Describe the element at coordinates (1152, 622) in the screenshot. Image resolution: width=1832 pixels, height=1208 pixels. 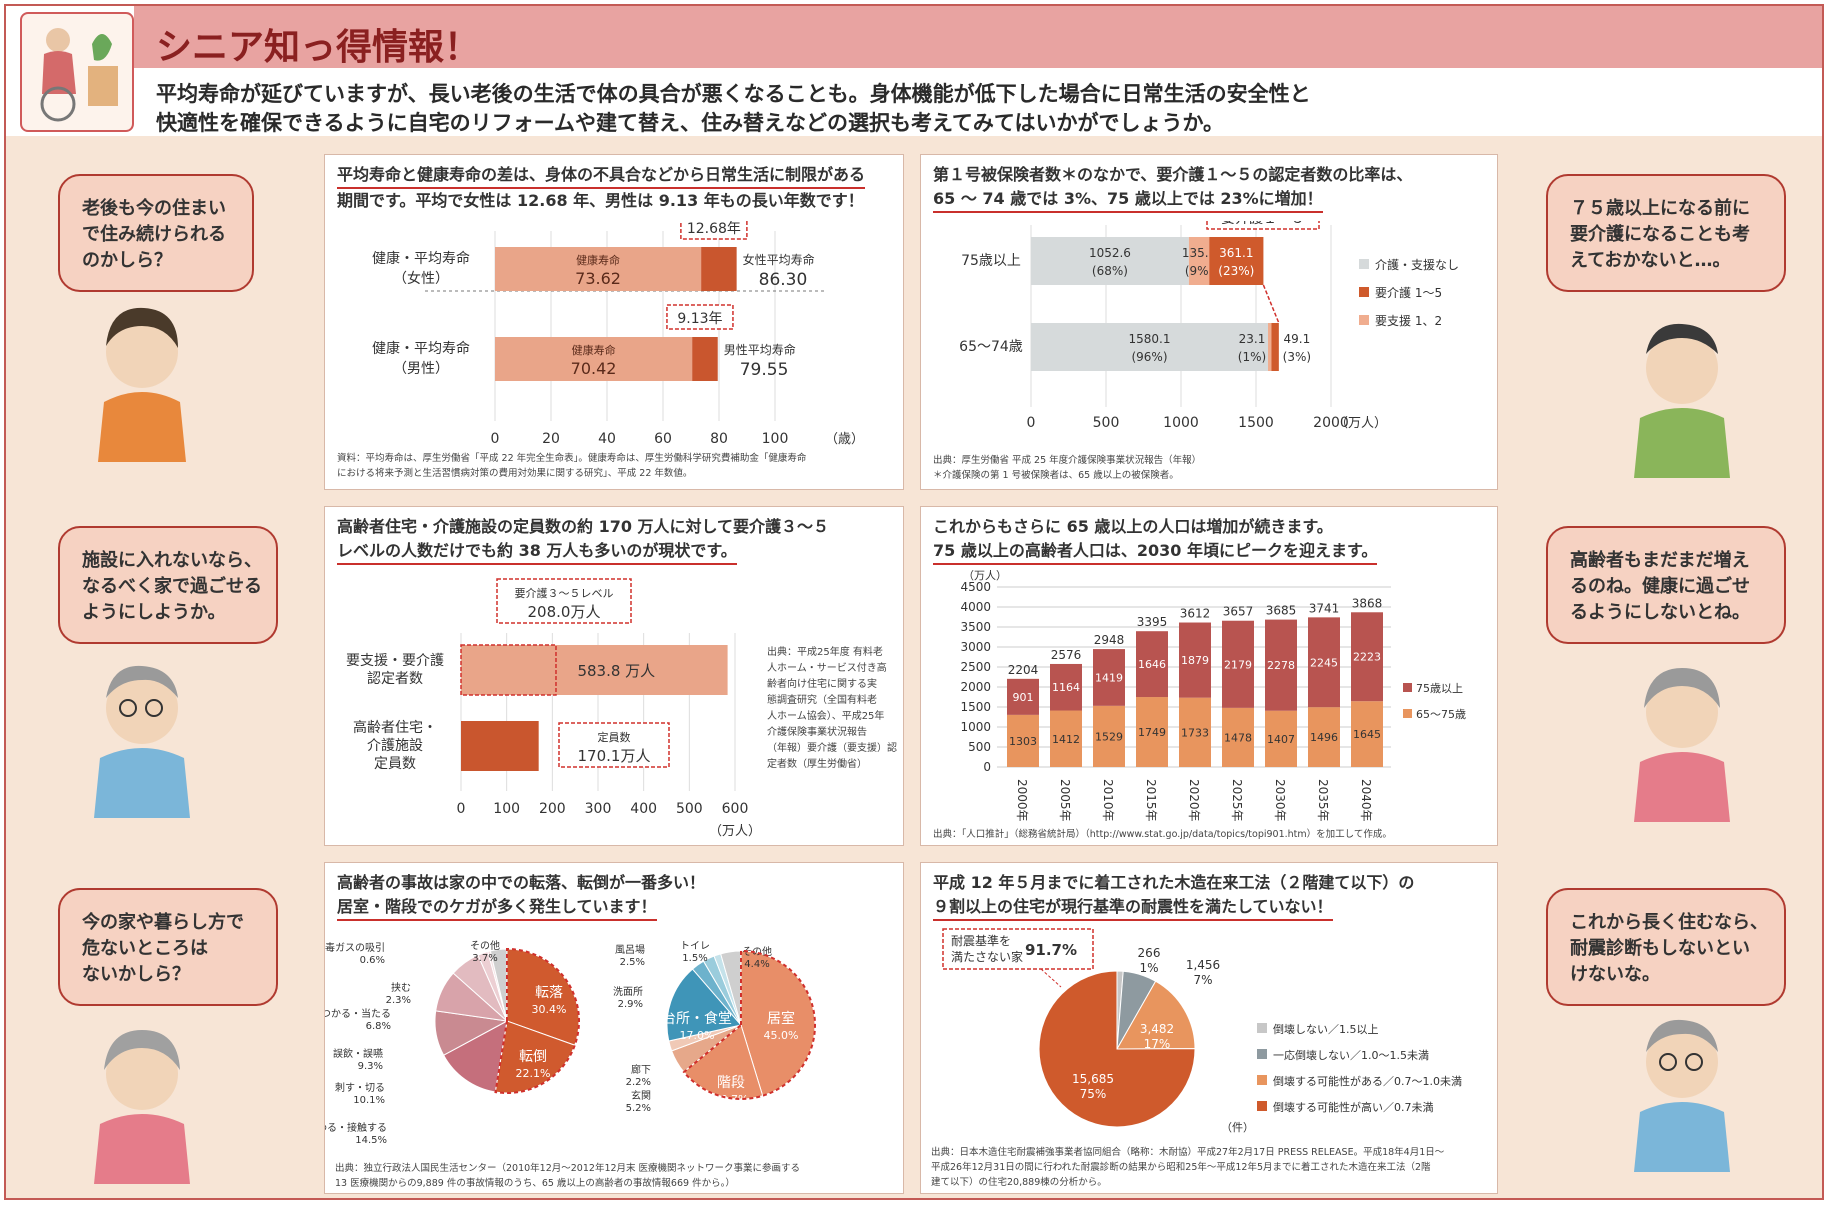
I see `total-label: 3395` at that location.